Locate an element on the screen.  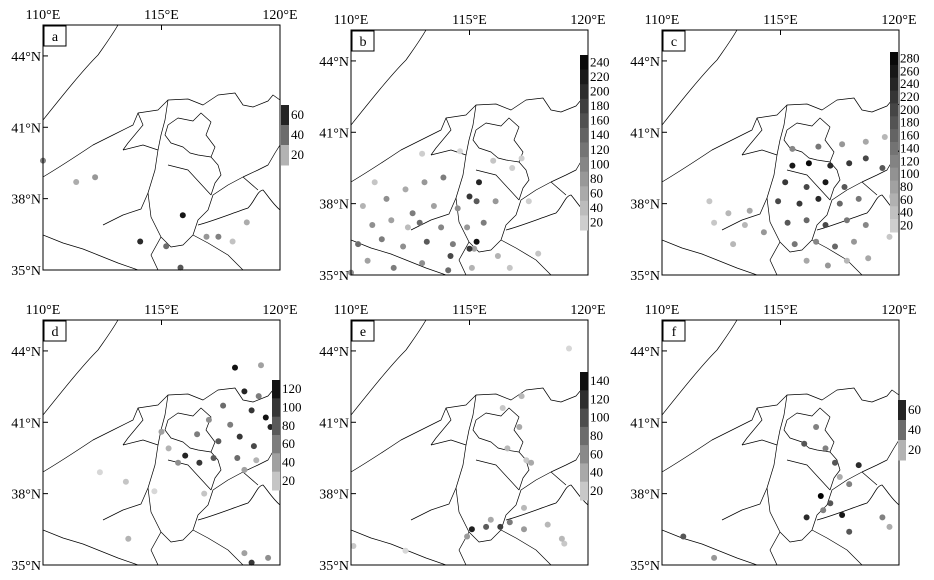
colorbar-tick-label: 220 is located at coordinates (910, 96).